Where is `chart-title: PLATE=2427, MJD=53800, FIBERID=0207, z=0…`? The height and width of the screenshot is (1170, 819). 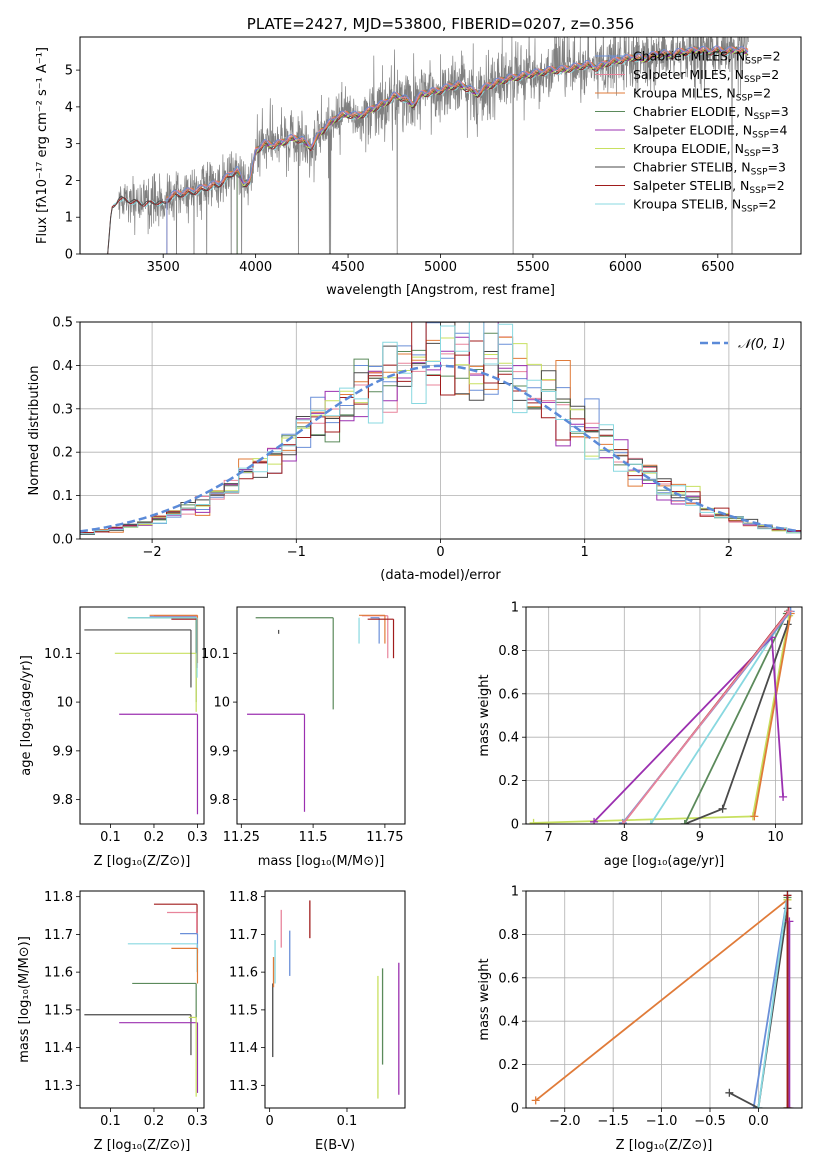 chart-title: PLATE=2427, MJD=53800, FIBERID=0207, z=0… is located at coordinates (440, 24).